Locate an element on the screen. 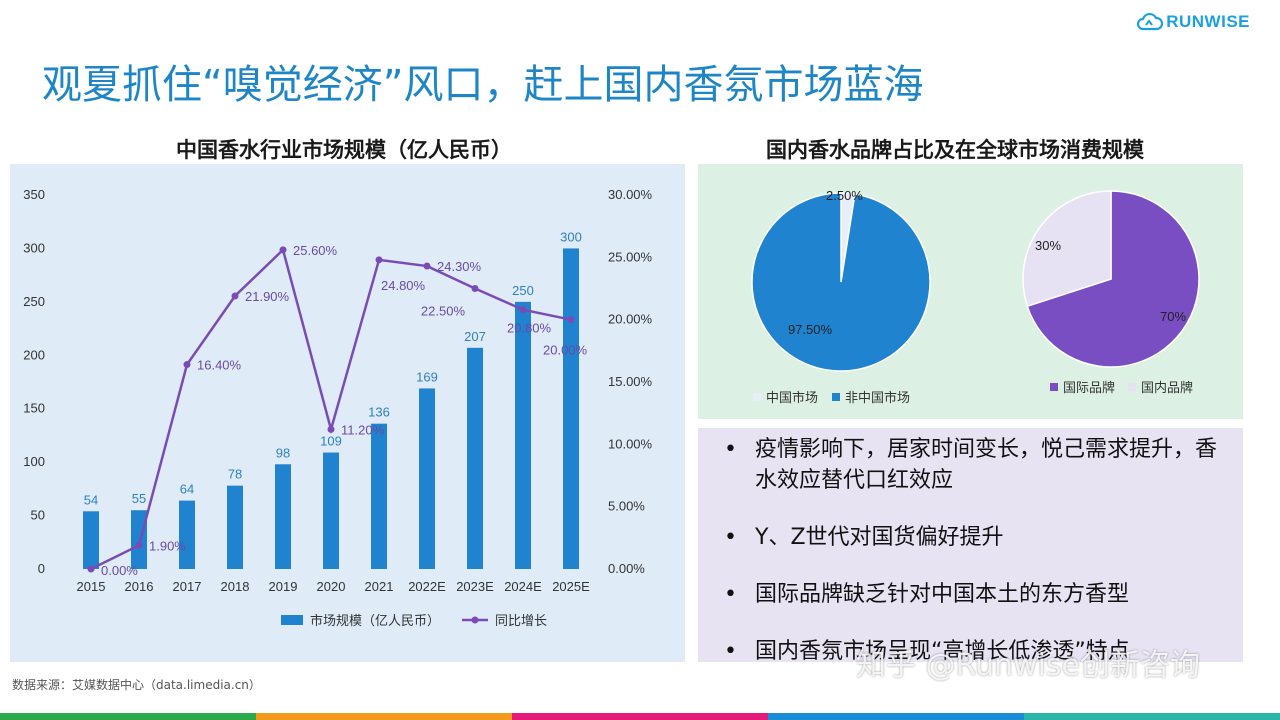 The width and height of the screenshot is (1280, 720). legend-label: 中国市场 is located at coordinates (792, 397).